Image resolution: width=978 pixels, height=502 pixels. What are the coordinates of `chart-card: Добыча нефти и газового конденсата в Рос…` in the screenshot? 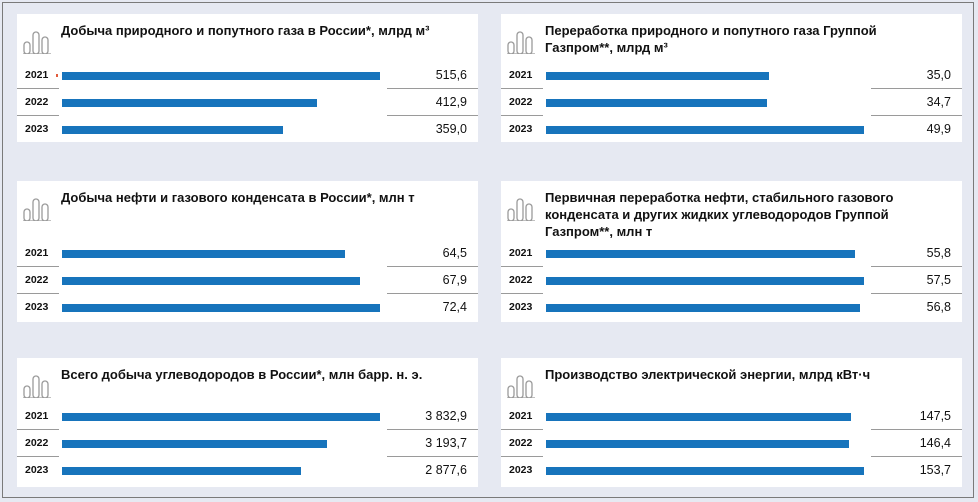 It's located at (247, 251).